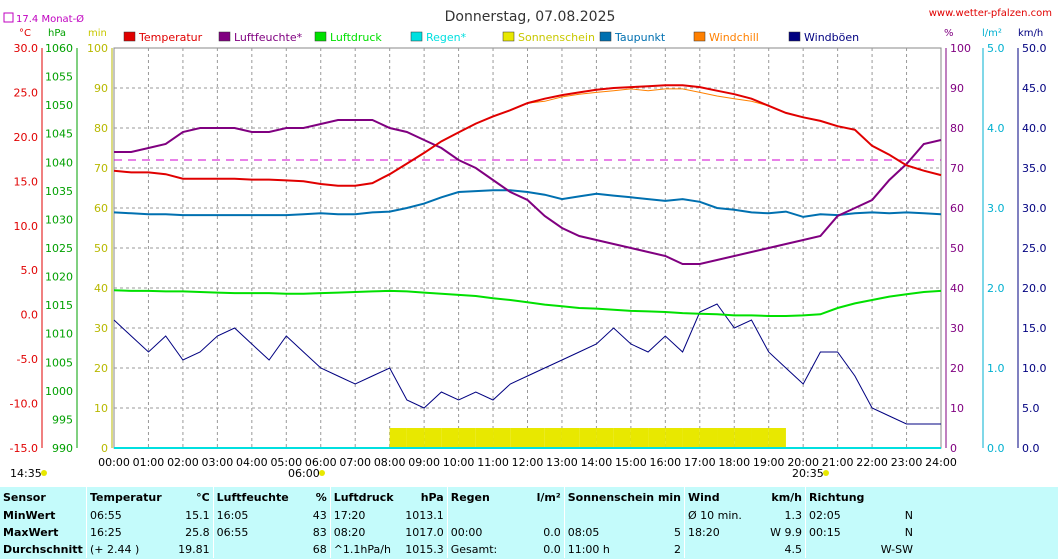 Image resolution: width=1058 pixels, height=559 pixels. Describe the element at coordinates (30, 315) in the screenshot. I see `tick-label-temp: 0.0` at that location.